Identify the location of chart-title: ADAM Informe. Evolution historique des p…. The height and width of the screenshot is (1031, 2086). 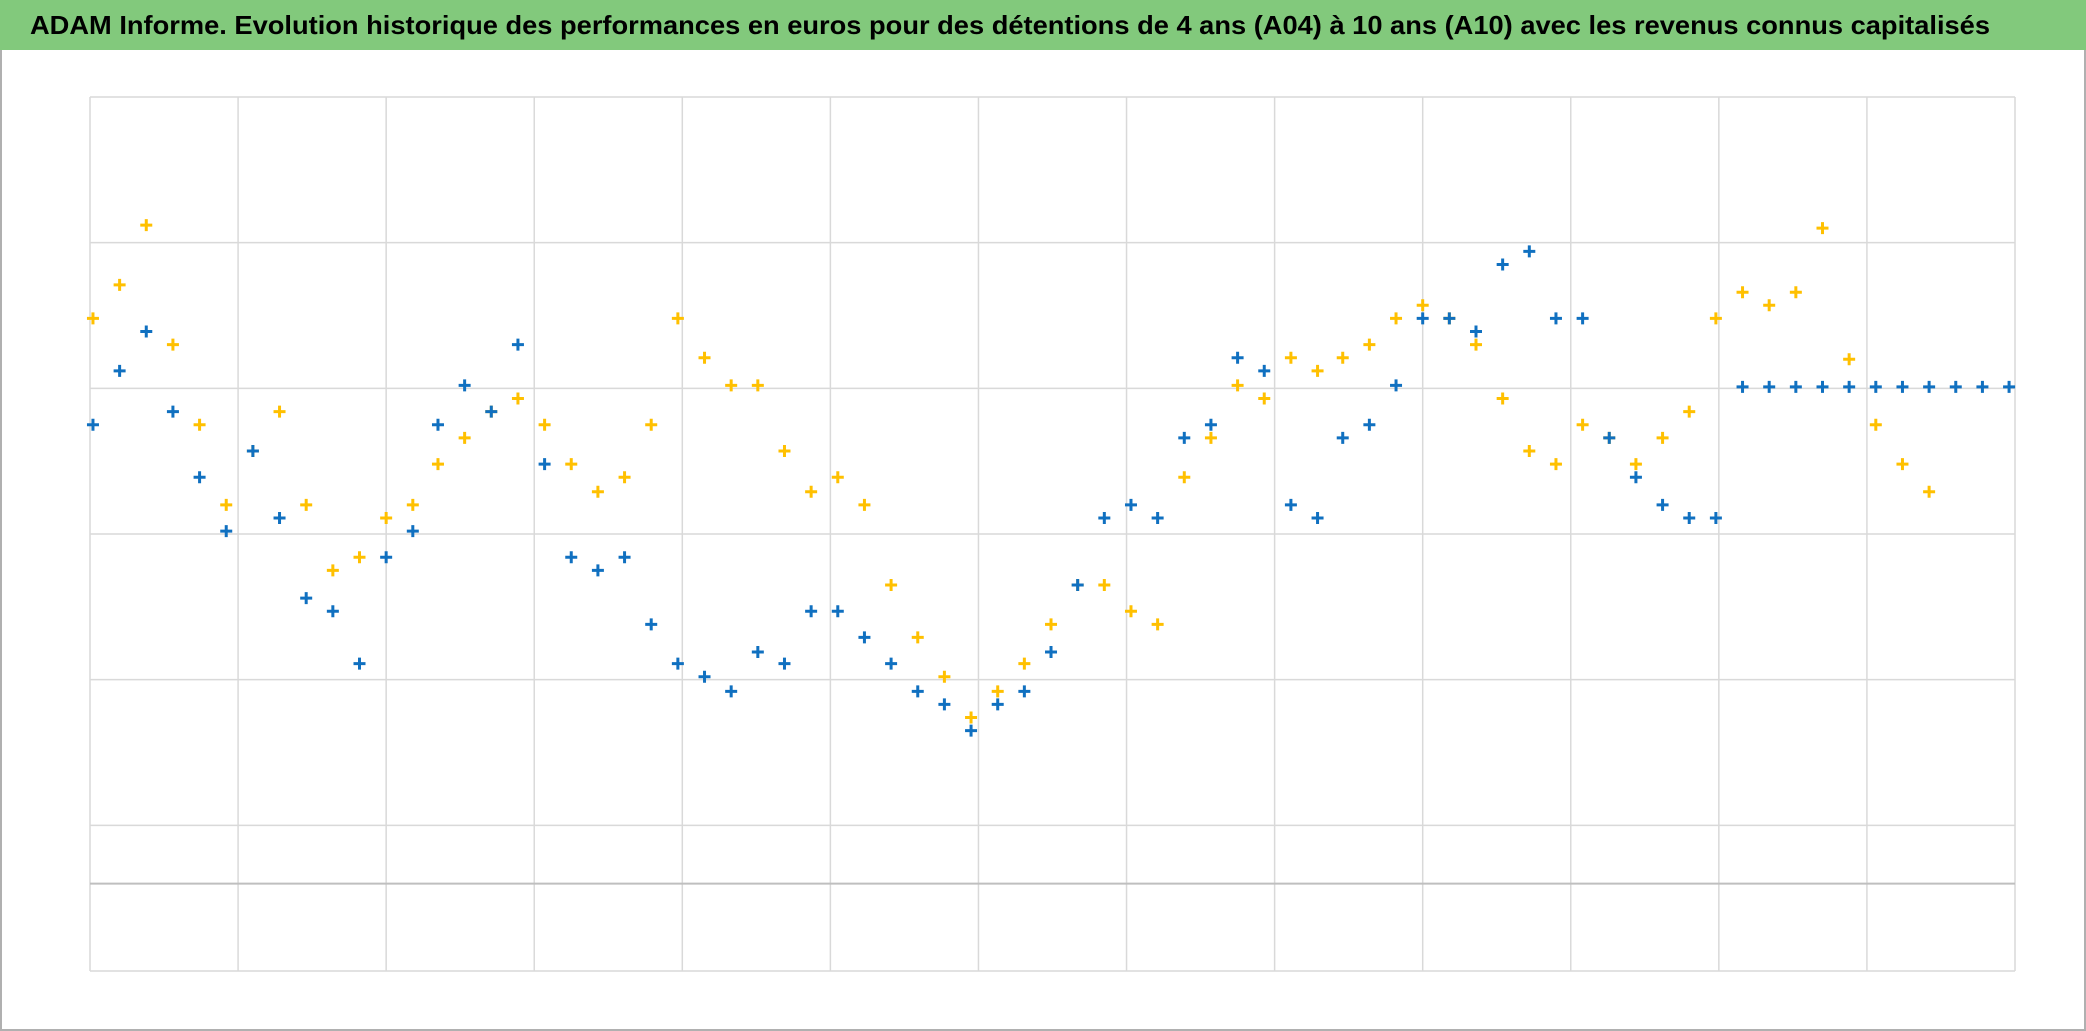
(1010, 25).